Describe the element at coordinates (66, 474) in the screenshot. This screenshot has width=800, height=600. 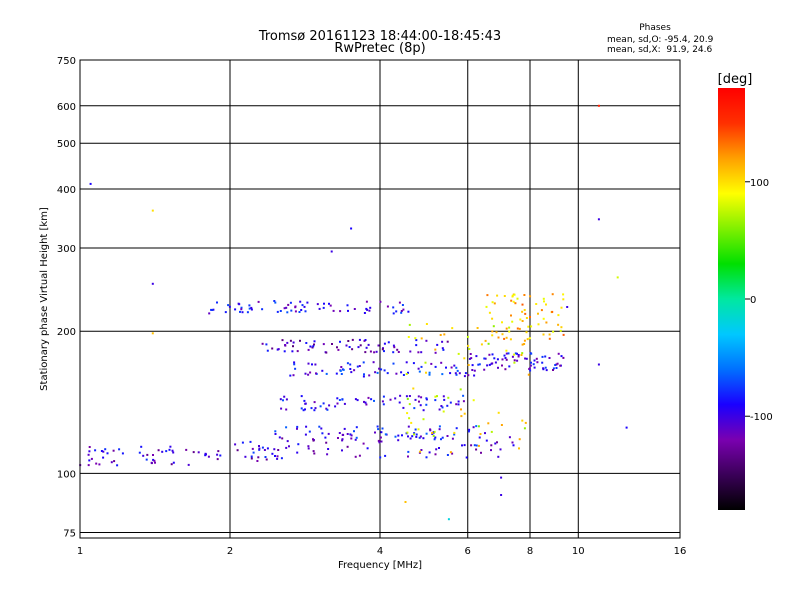
I see `y-tick-label: 100` at that location.